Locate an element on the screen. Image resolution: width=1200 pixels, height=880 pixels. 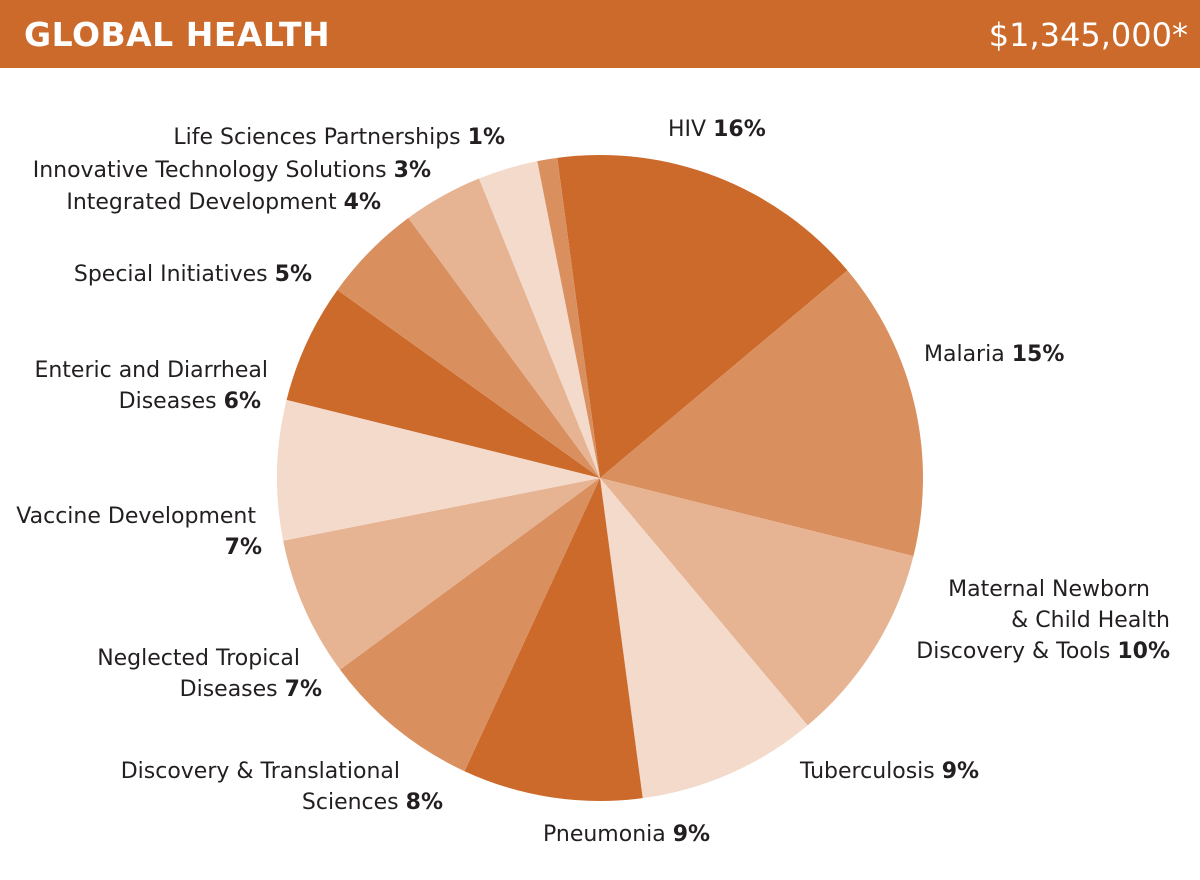
slice-label-text: Discovery & Translational is located at coordinates (260, 771).